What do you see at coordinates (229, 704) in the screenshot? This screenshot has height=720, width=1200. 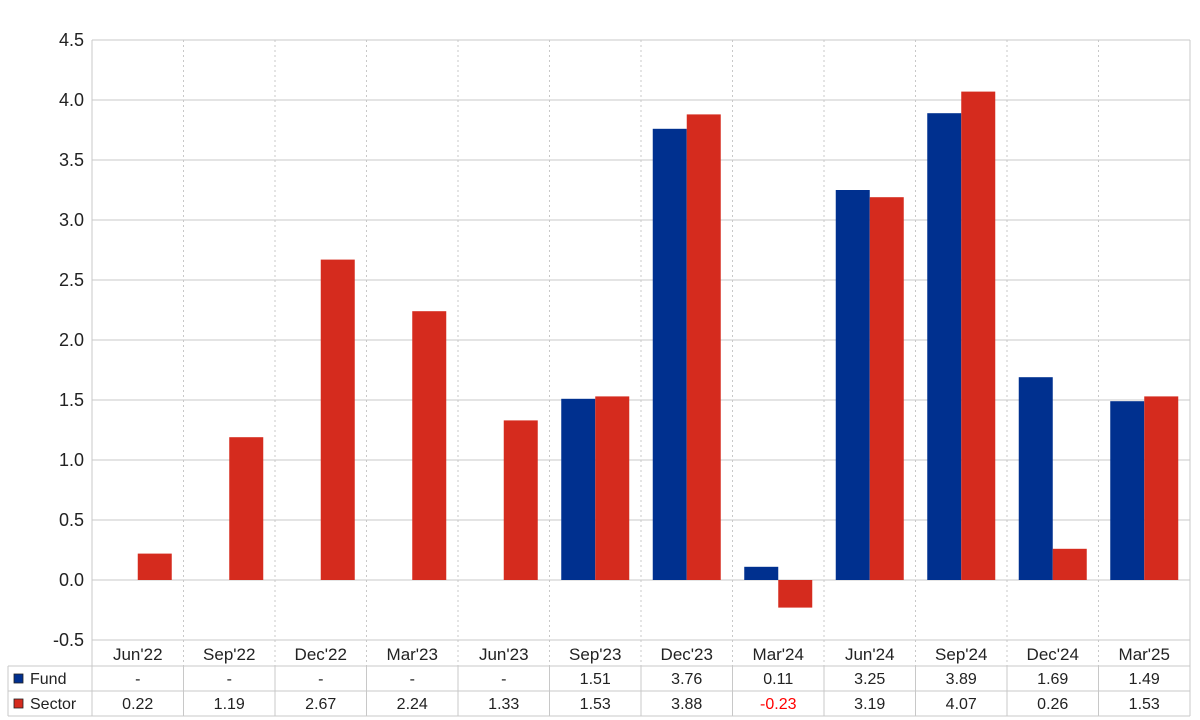 I see `table-cell-sector: 1.19` at bounding box center [229, 704].